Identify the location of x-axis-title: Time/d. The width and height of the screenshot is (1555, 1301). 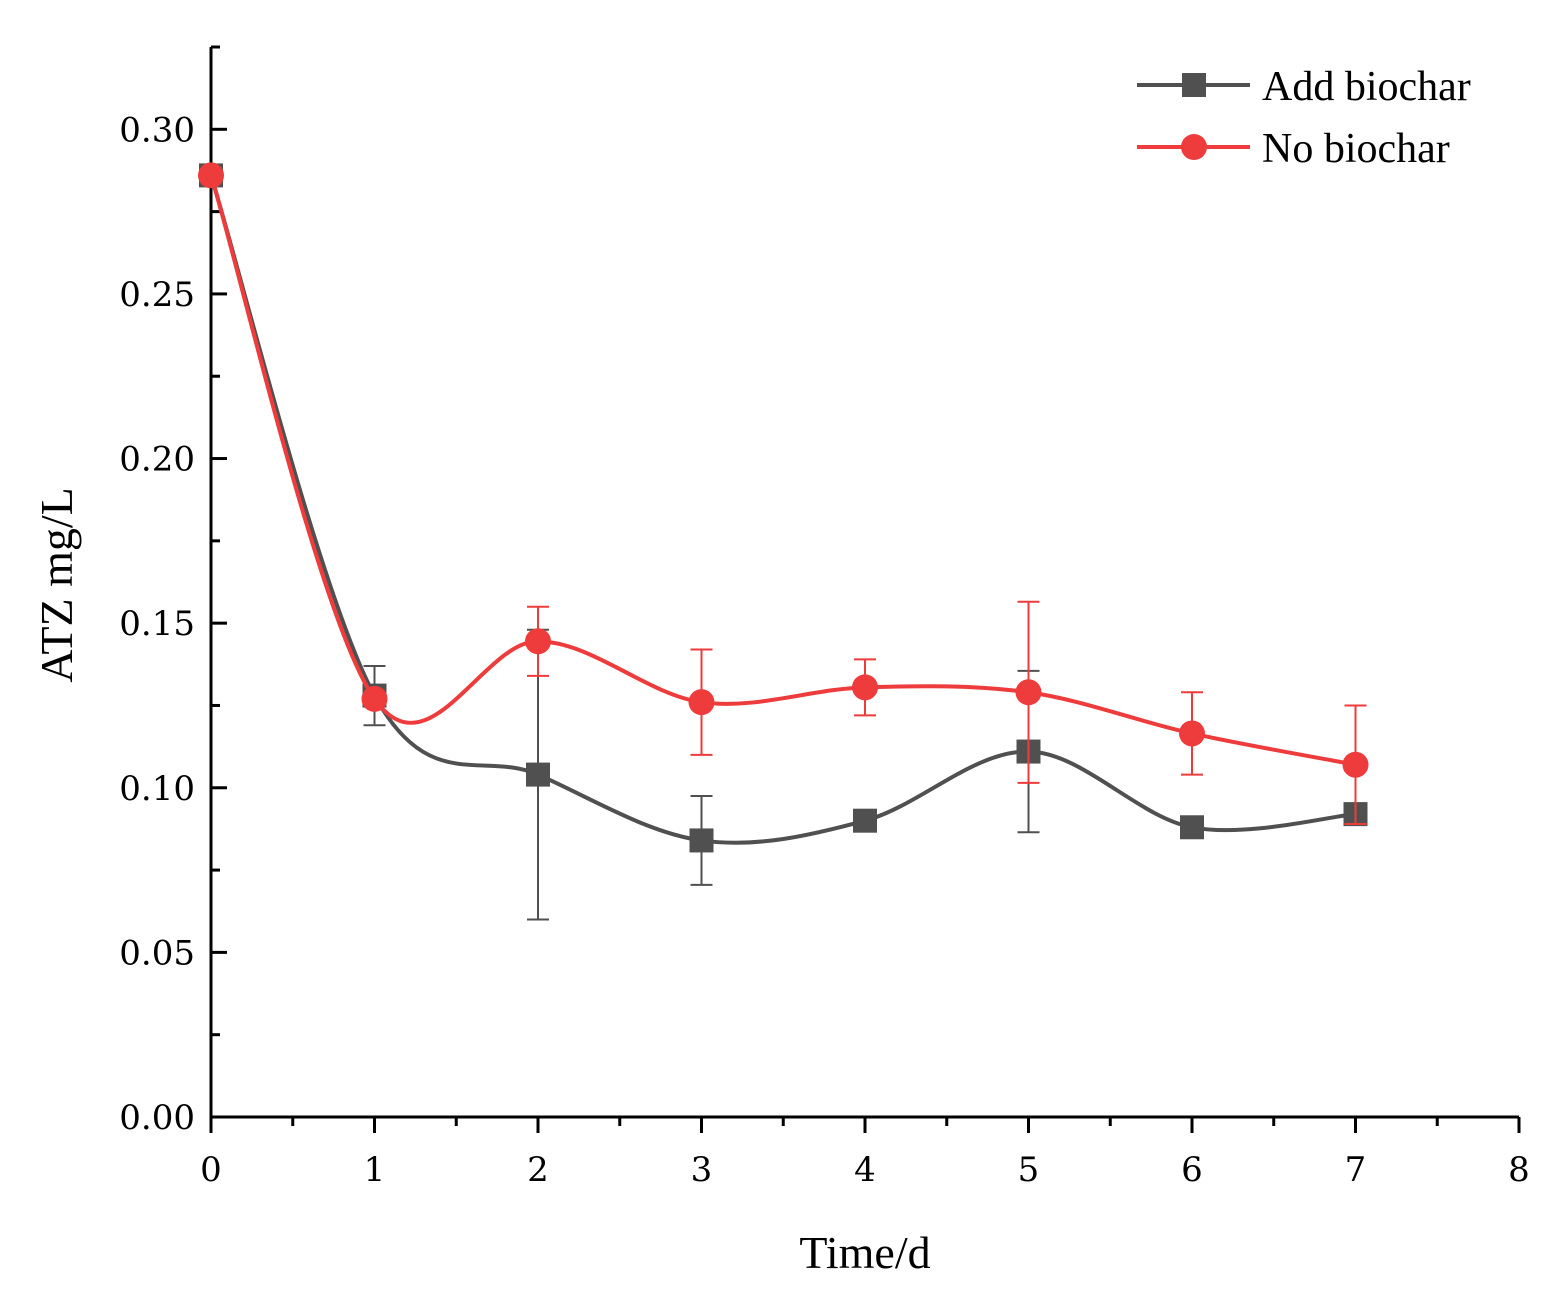
(864, 1252).